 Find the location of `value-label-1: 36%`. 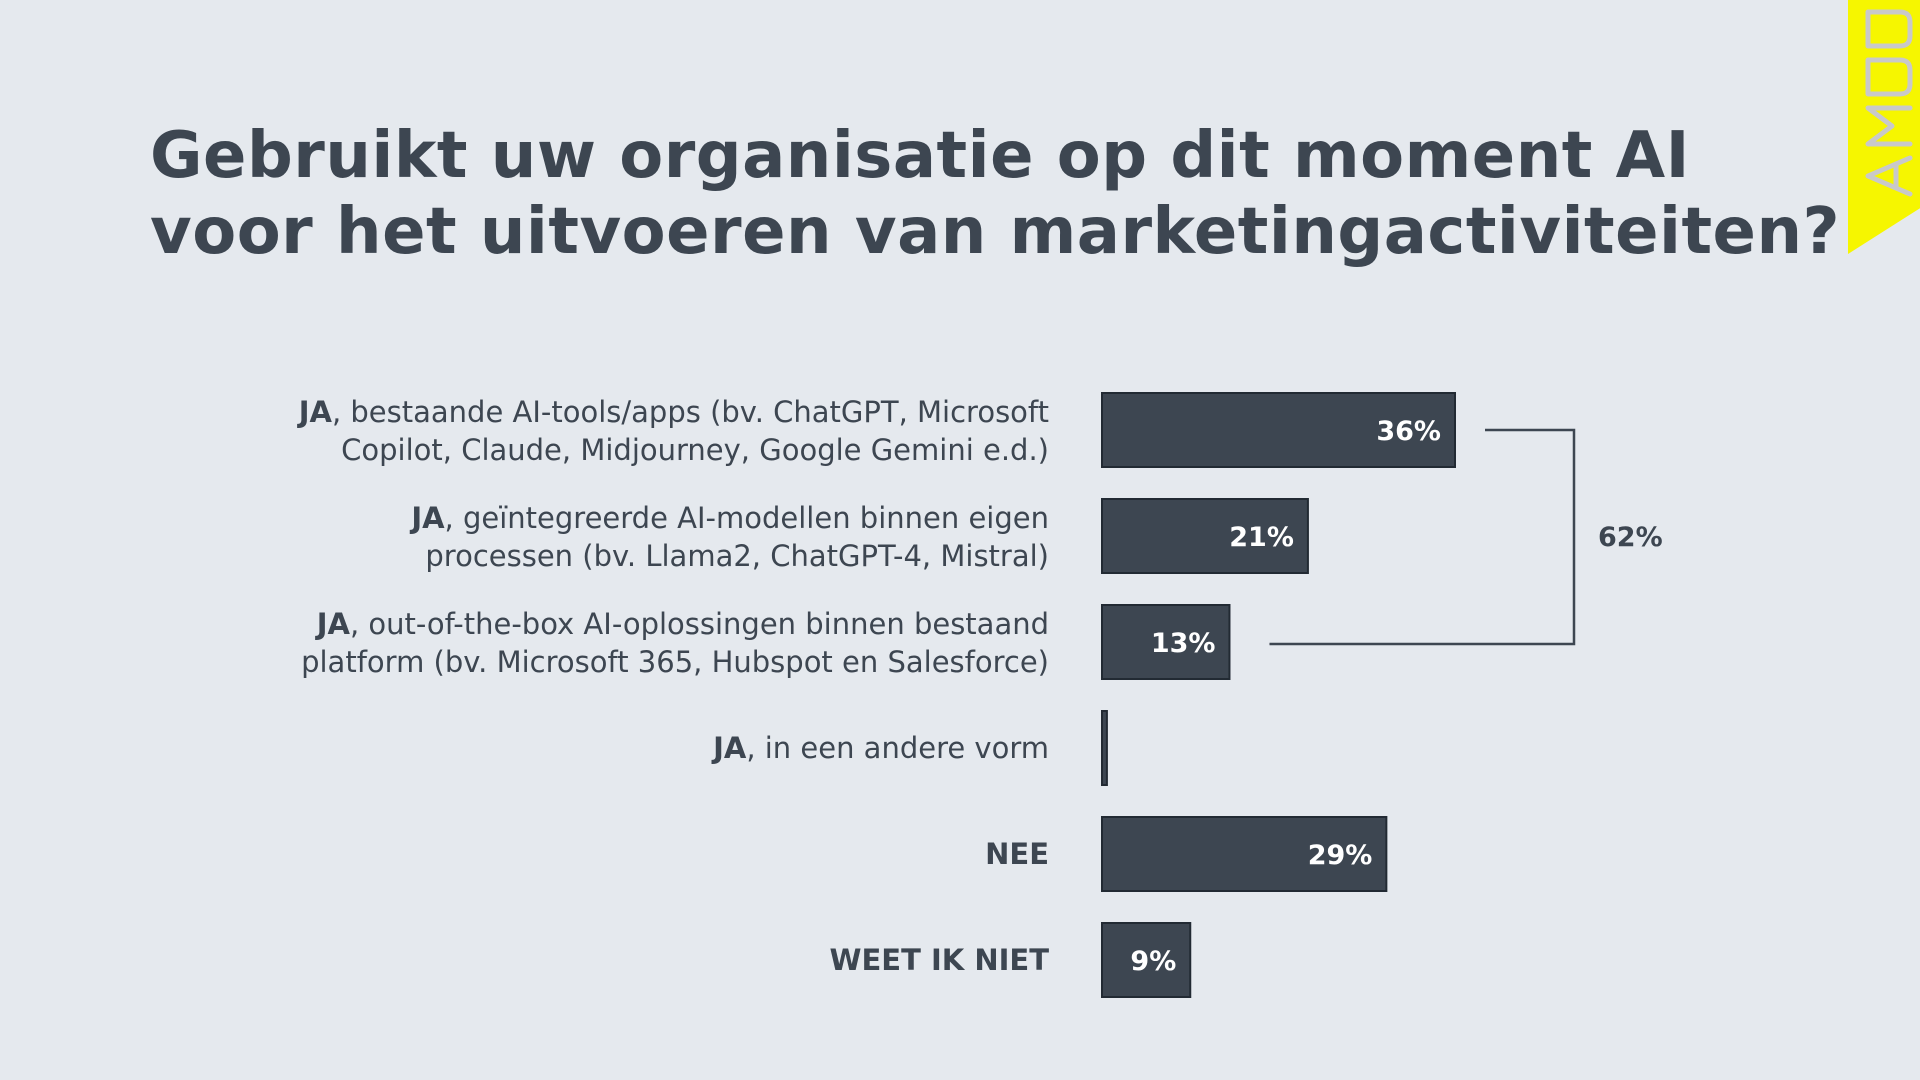

value-label-1: 36% is located at coordinates (1408, 431).